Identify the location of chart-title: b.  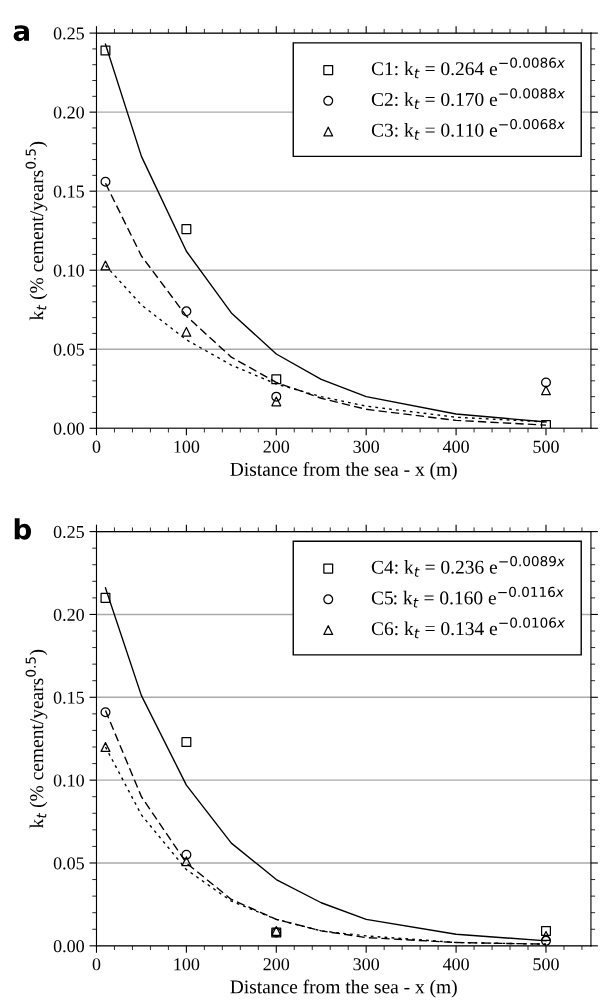
(23, 529).